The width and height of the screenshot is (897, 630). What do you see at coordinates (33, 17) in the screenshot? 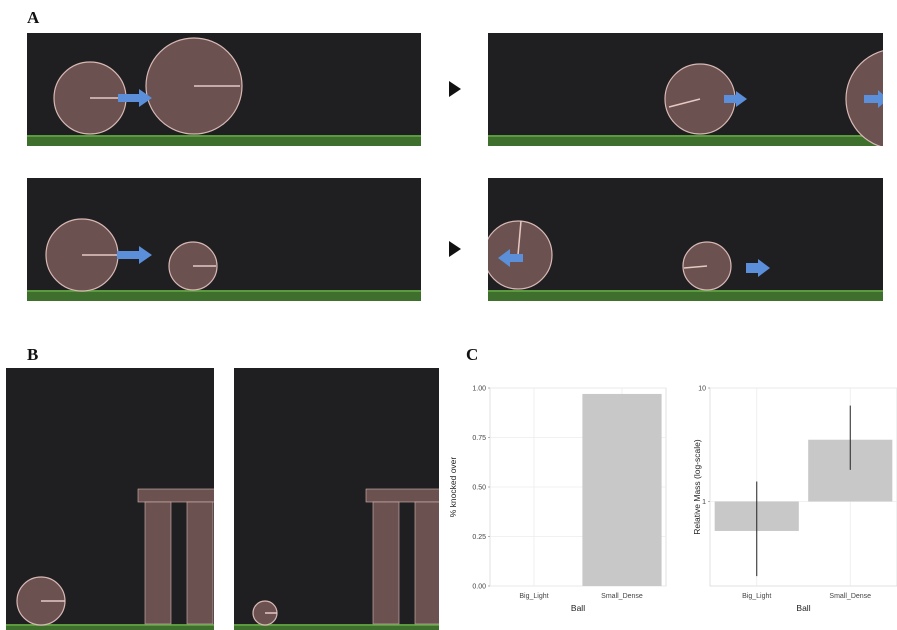
I see `panel-label-a: A` at bounding box center [33, 17].